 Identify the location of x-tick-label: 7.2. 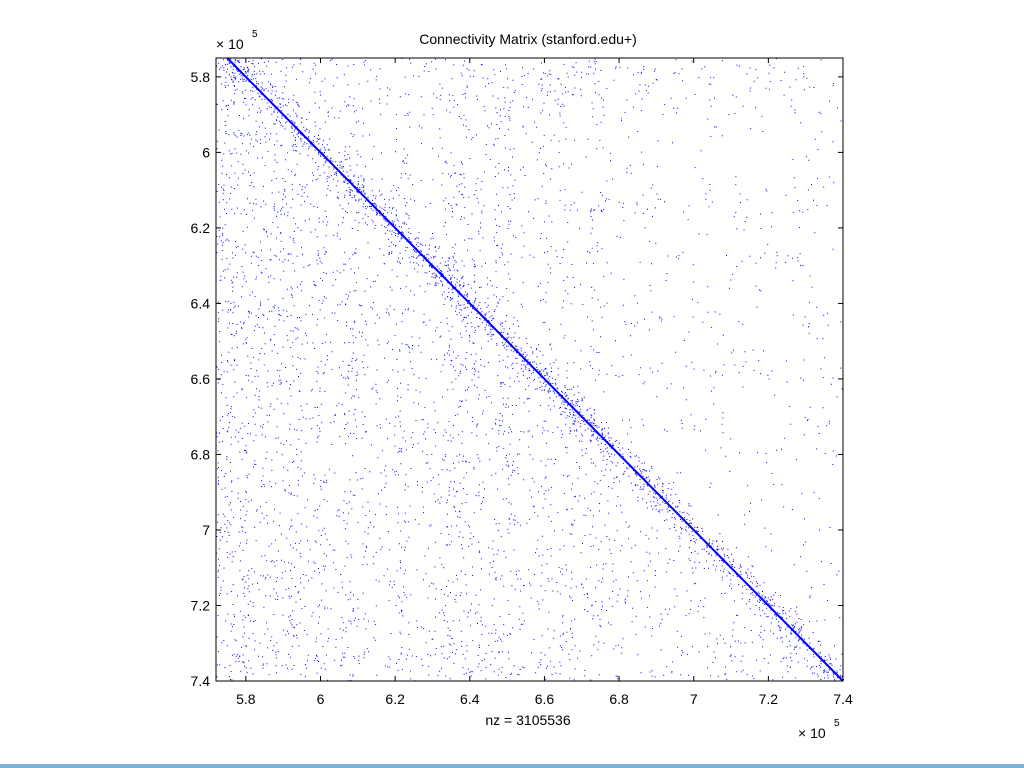
(769, 699).